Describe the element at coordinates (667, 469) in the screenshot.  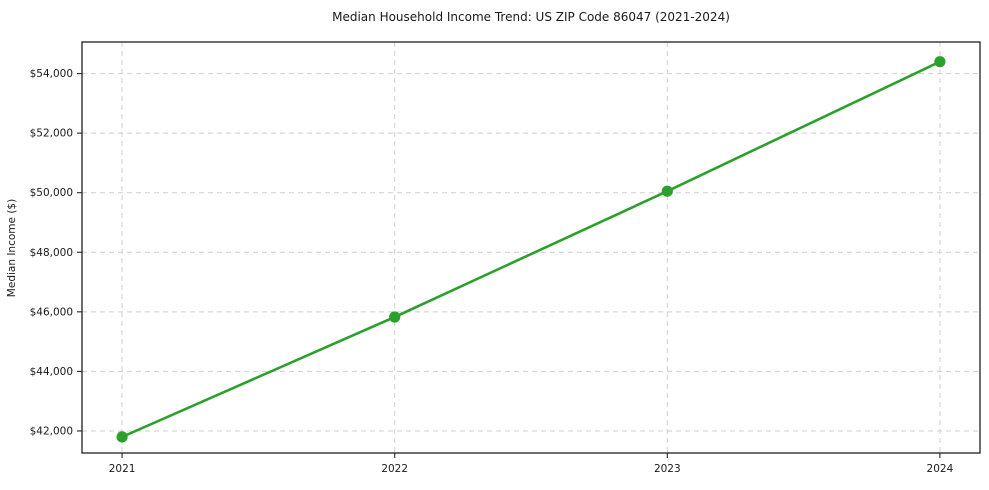
I see `x-tick-label: 2023` at that location.